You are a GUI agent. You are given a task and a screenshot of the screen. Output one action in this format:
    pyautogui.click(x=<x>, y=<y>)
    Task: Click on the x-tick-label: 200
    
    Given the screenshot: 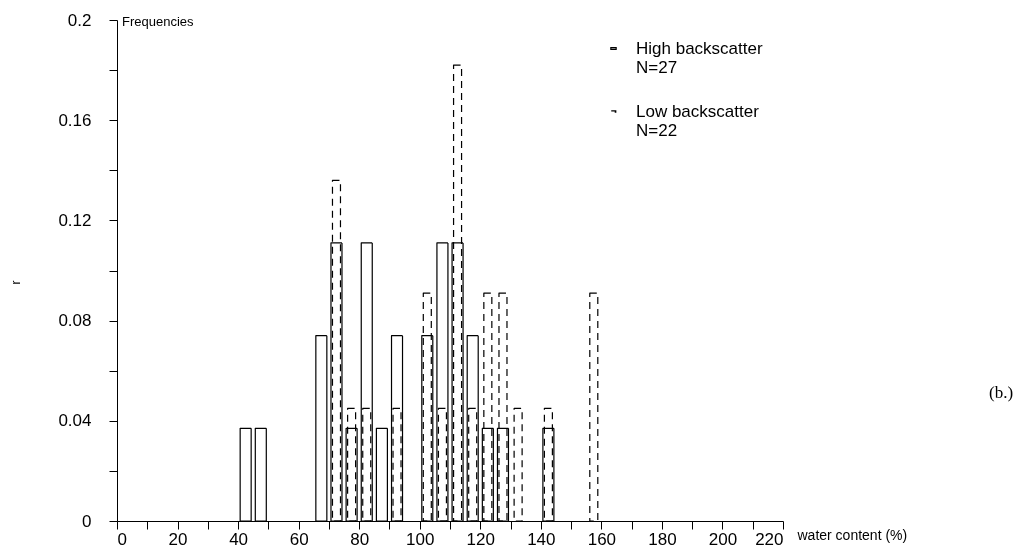 What is the action you would take?
    pyautogui.click(x=723, y=539)
    